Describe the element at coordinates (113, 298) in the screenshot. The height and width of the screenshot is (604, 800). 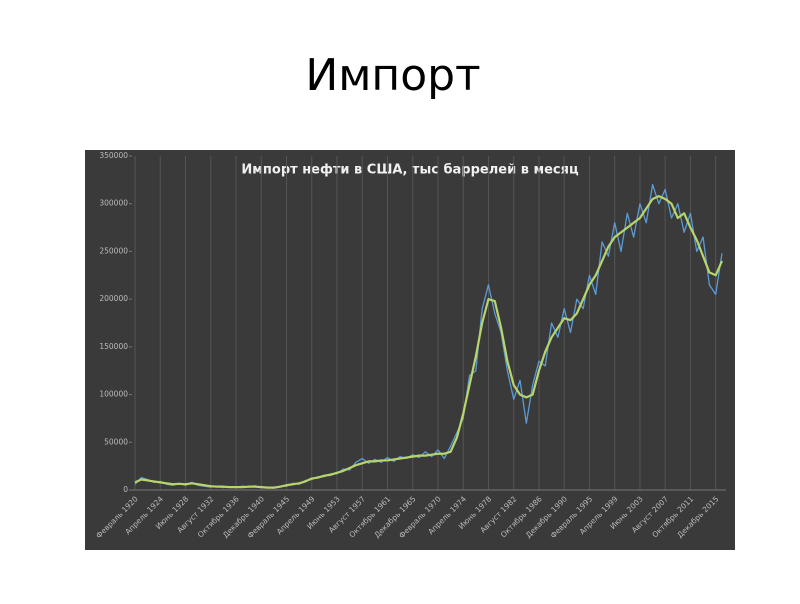
I see `y-tick-label: 200000` at that location.